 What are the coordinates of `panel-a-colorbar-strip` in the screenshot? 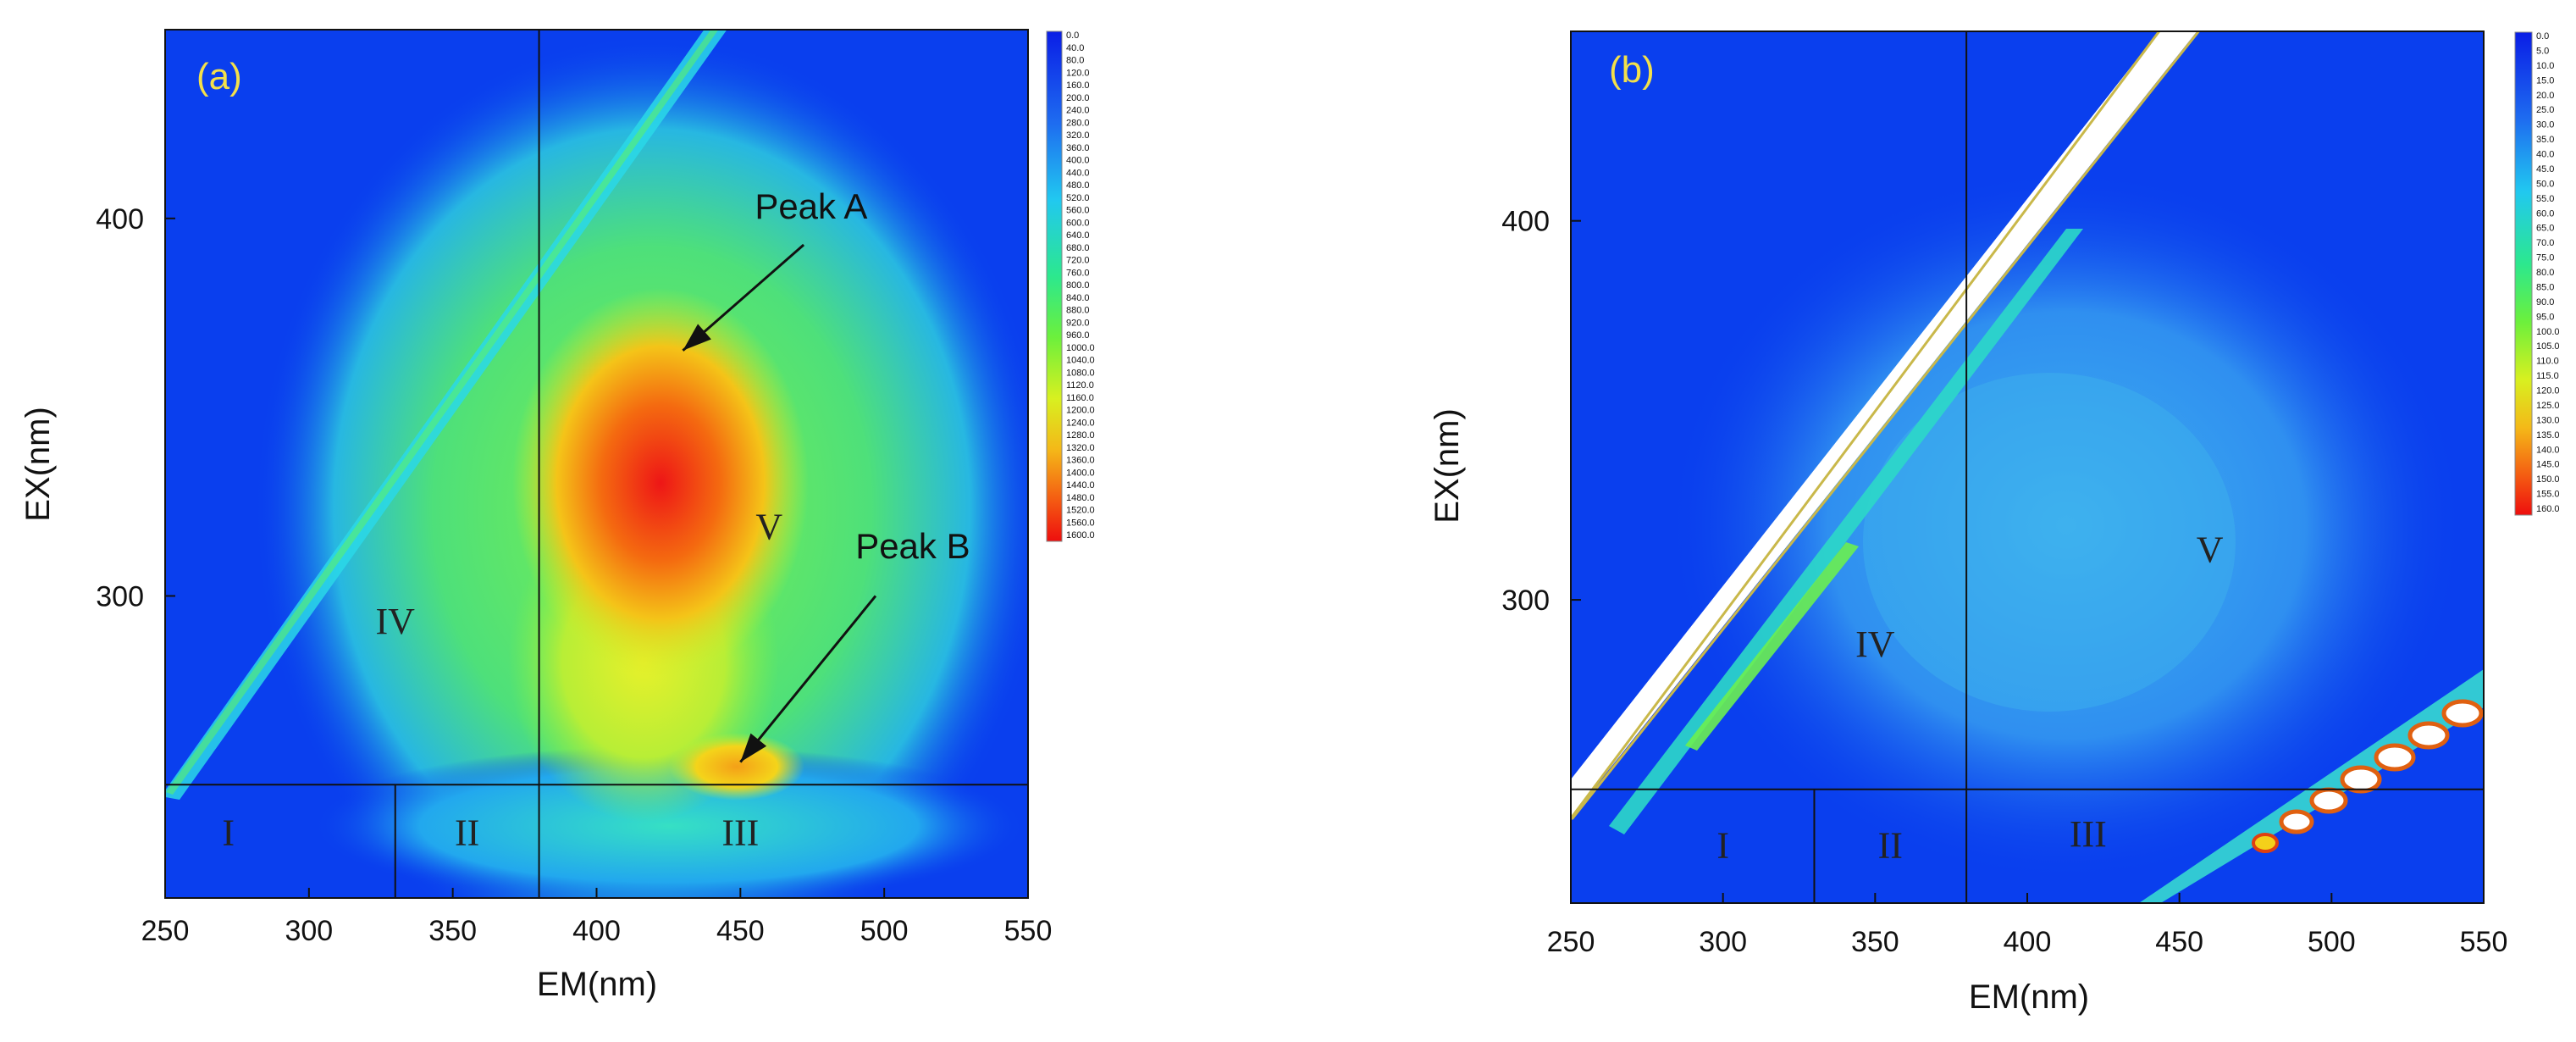 It's located at (1054, 286).